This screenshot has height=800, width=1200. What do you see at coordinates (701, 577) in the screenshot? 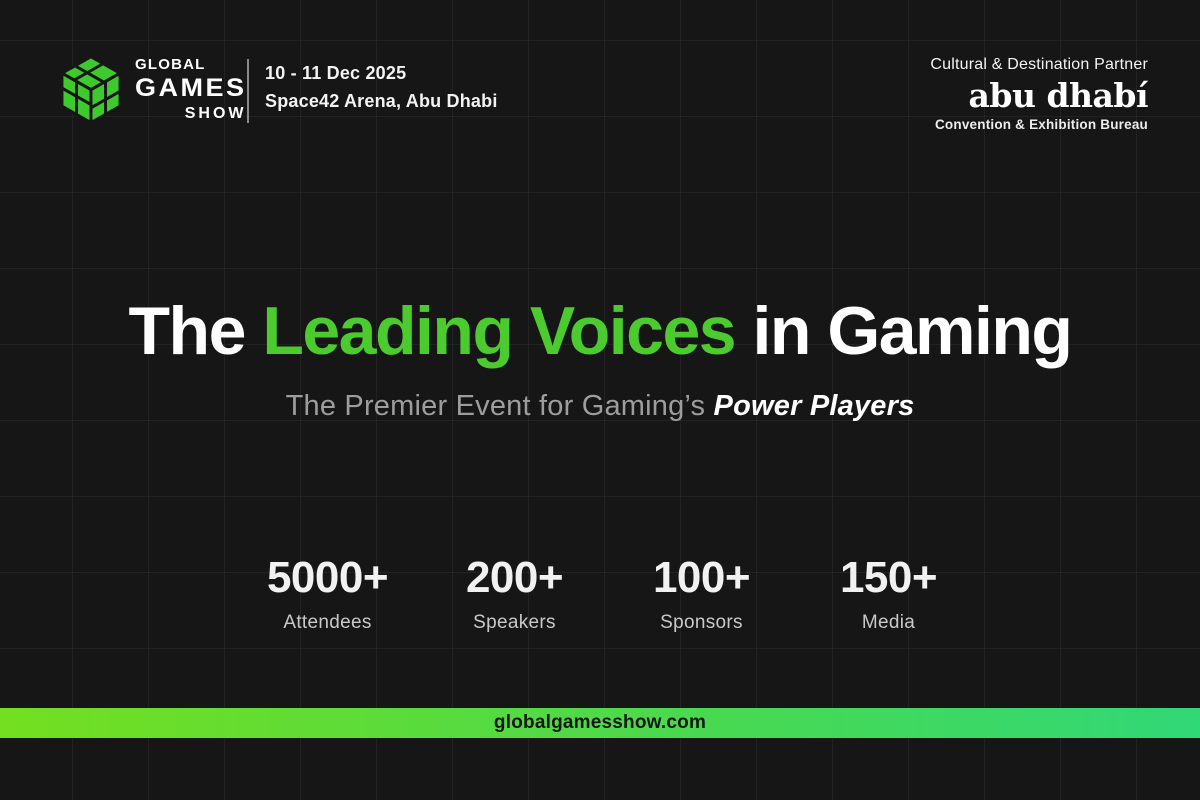
I see `stat-value: 100+` at bounding box center [701, 577].